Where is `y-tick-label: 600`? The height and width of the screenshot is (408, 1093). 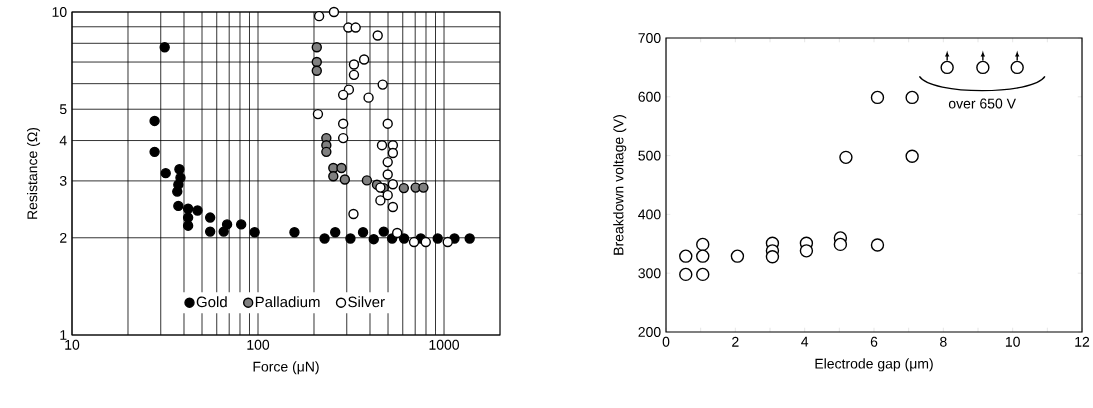
y-tick-label: 600 is located at coordinates (649, 96).